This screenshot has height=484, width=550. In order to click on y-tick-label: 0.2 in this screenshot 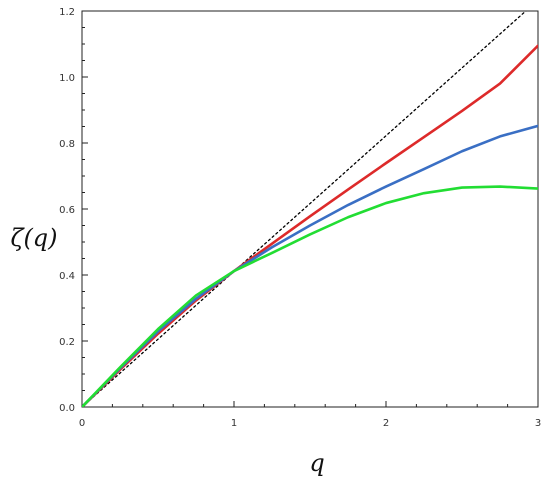, I will do `click(67, 342)`.